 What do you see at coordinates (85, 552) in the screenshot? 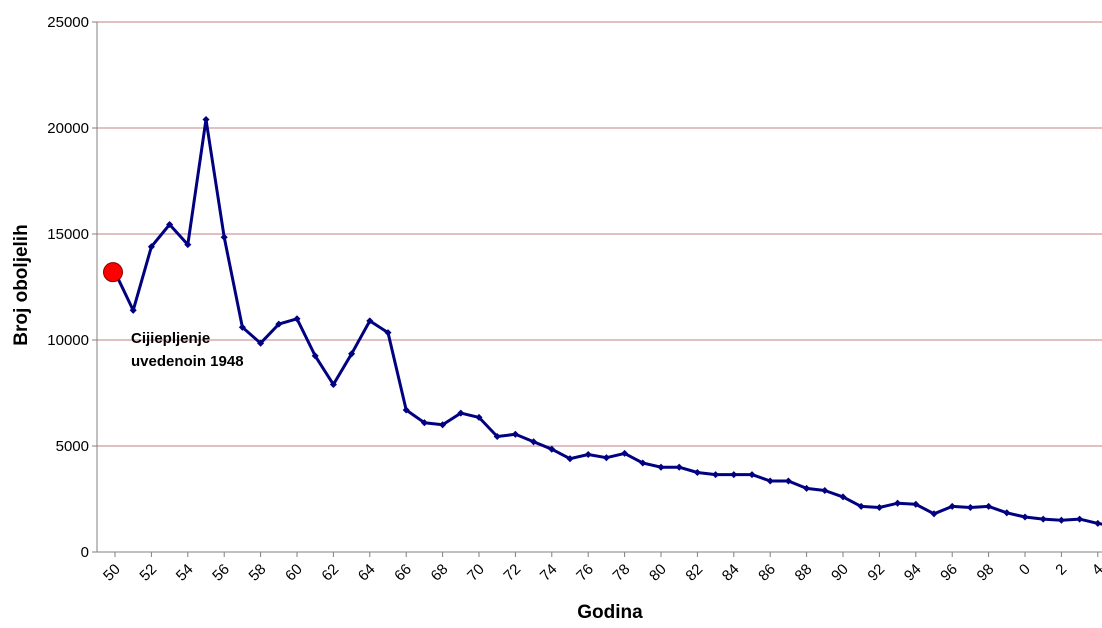
I see `y-tick-label: 0` at bounding box center [85, 552].